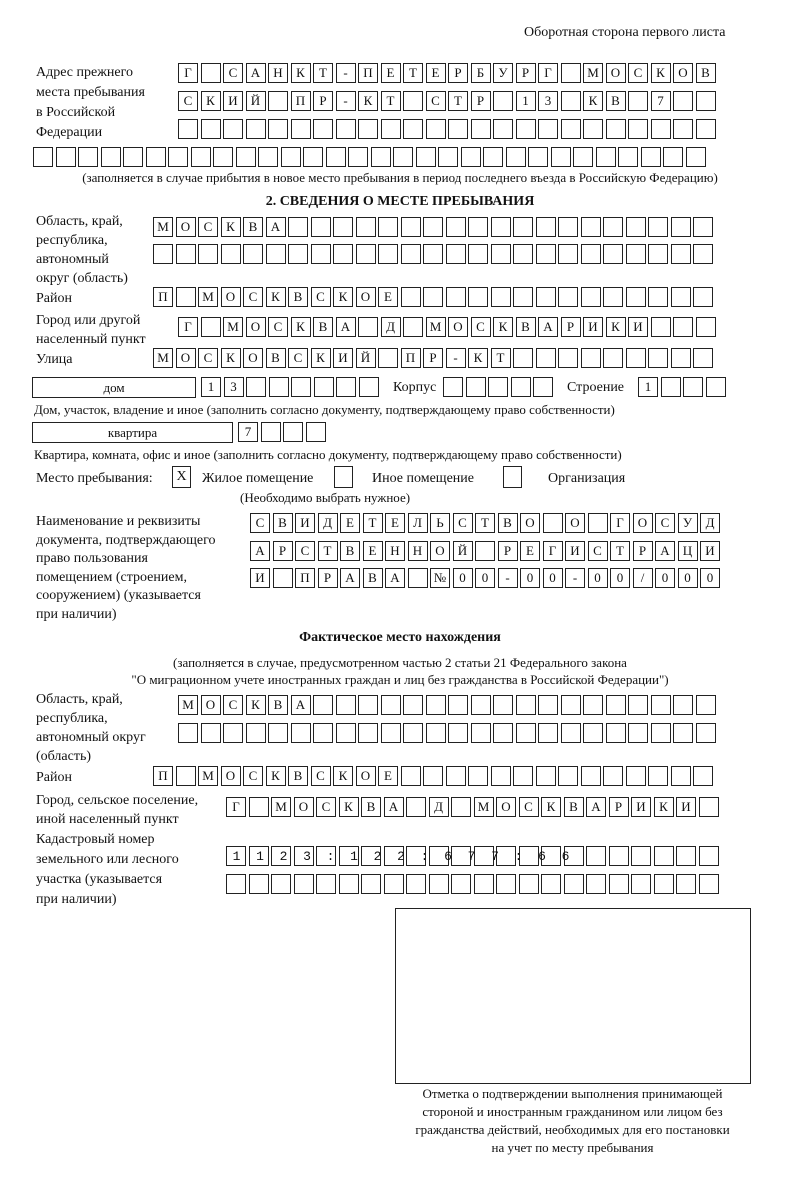 The height and width of the screenshot is (1180, 800). Describe the element at coordinates (303, 807) in the screenshot. I see `char-cell: О` at that location.